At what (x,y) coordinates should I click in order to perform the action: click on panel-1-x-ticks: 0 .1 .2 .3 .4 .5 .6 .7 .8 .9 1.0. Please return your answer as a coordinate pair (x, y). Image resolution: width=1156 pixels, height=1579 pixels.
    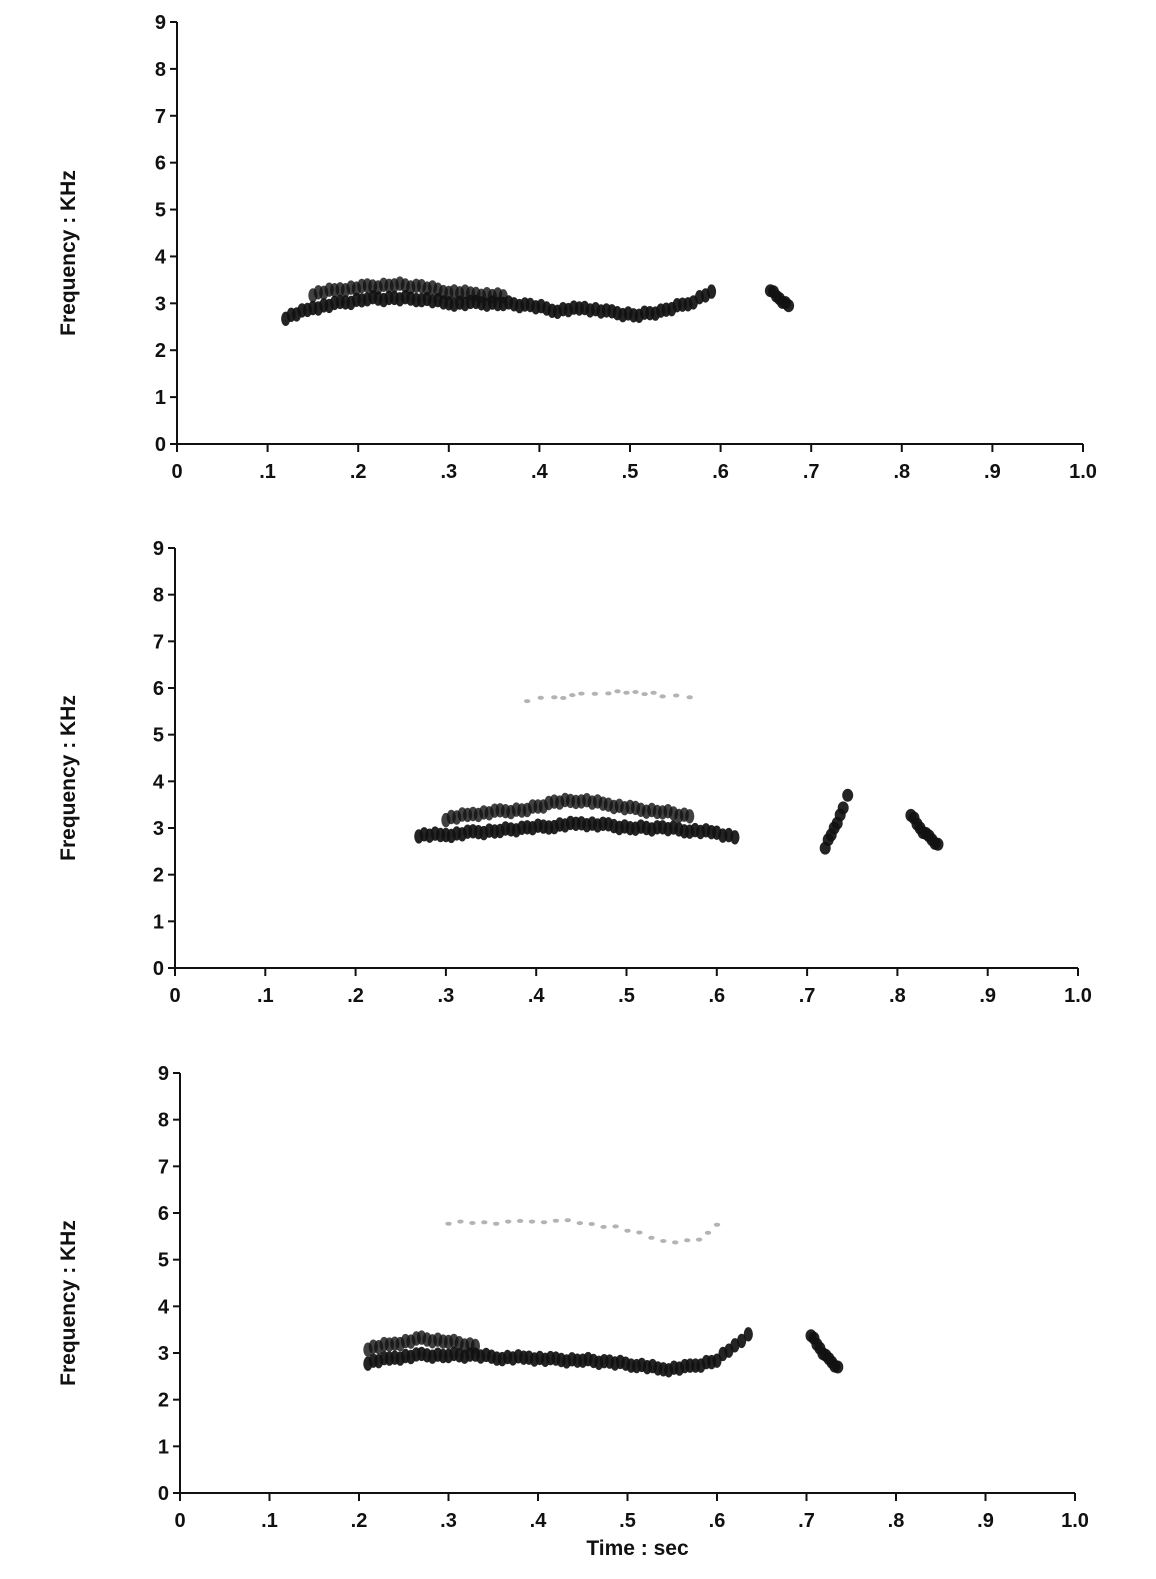
    Looking at the image, I should click on (634, 463).